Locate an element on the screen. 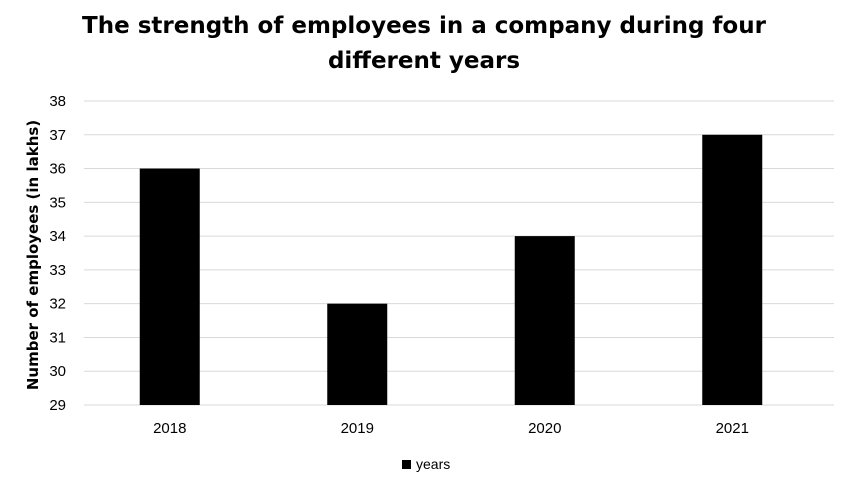 The image size is (842, 491). x-axis-ticks: 2018 2019 2020 2021 is located at coordinates (451, 428).